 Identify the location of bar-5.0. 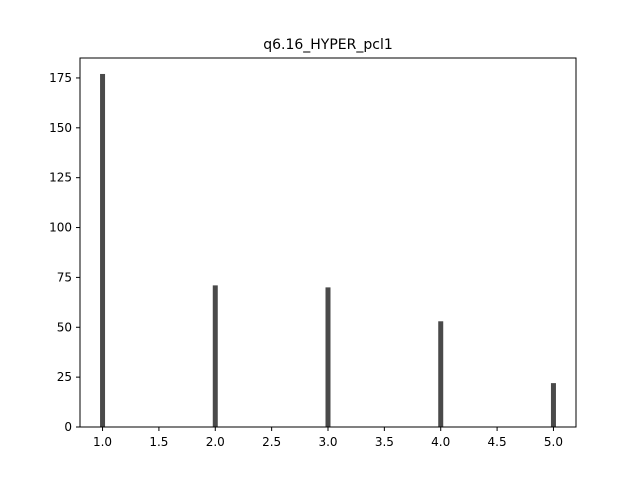
(553, 405).